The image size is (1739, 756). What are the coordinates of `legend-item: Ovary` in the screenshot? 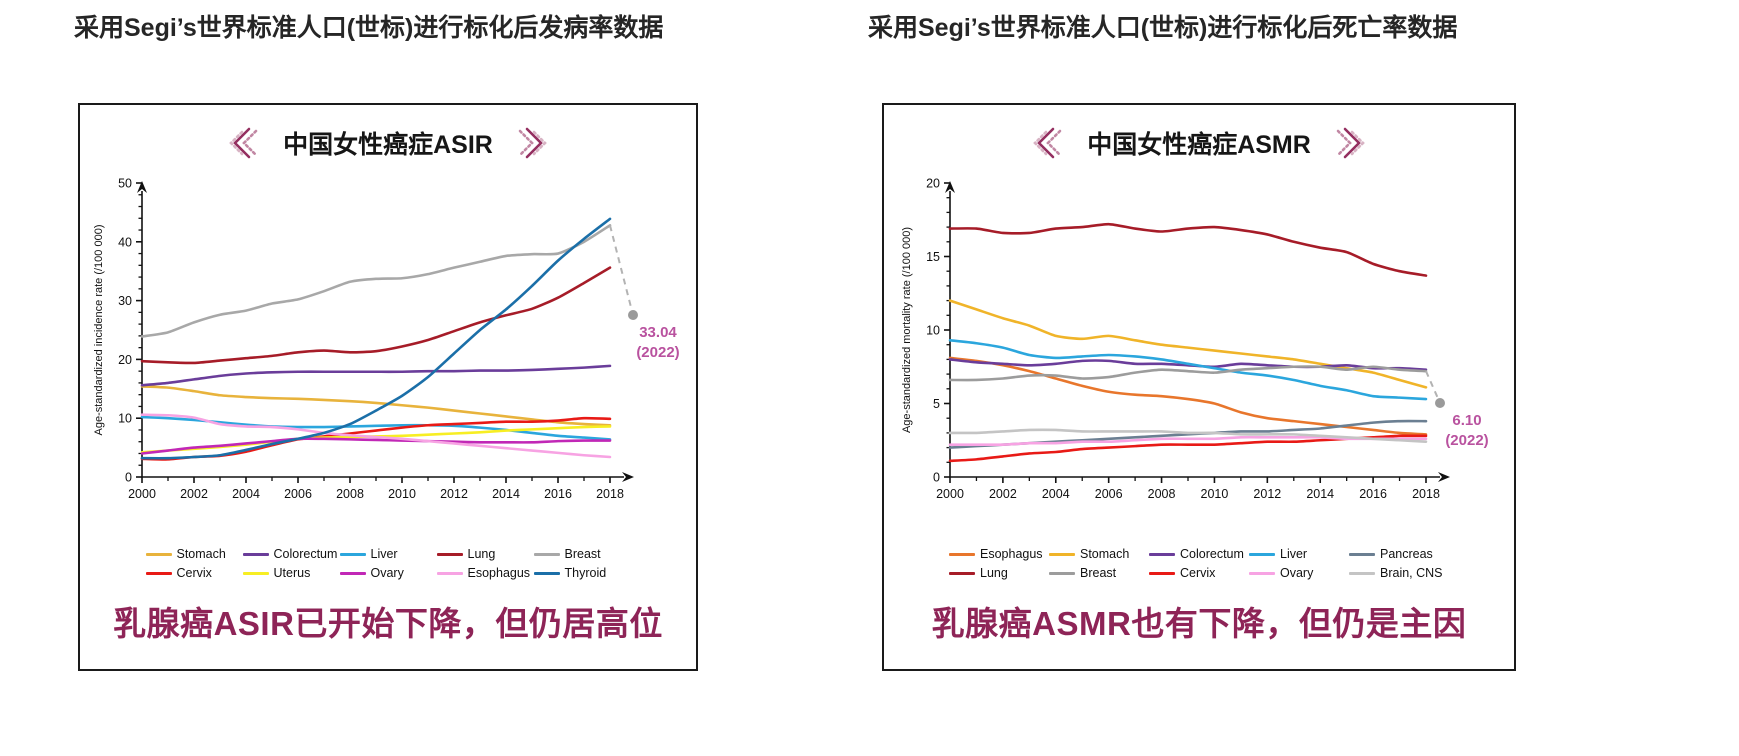 It's located at (388, 573).